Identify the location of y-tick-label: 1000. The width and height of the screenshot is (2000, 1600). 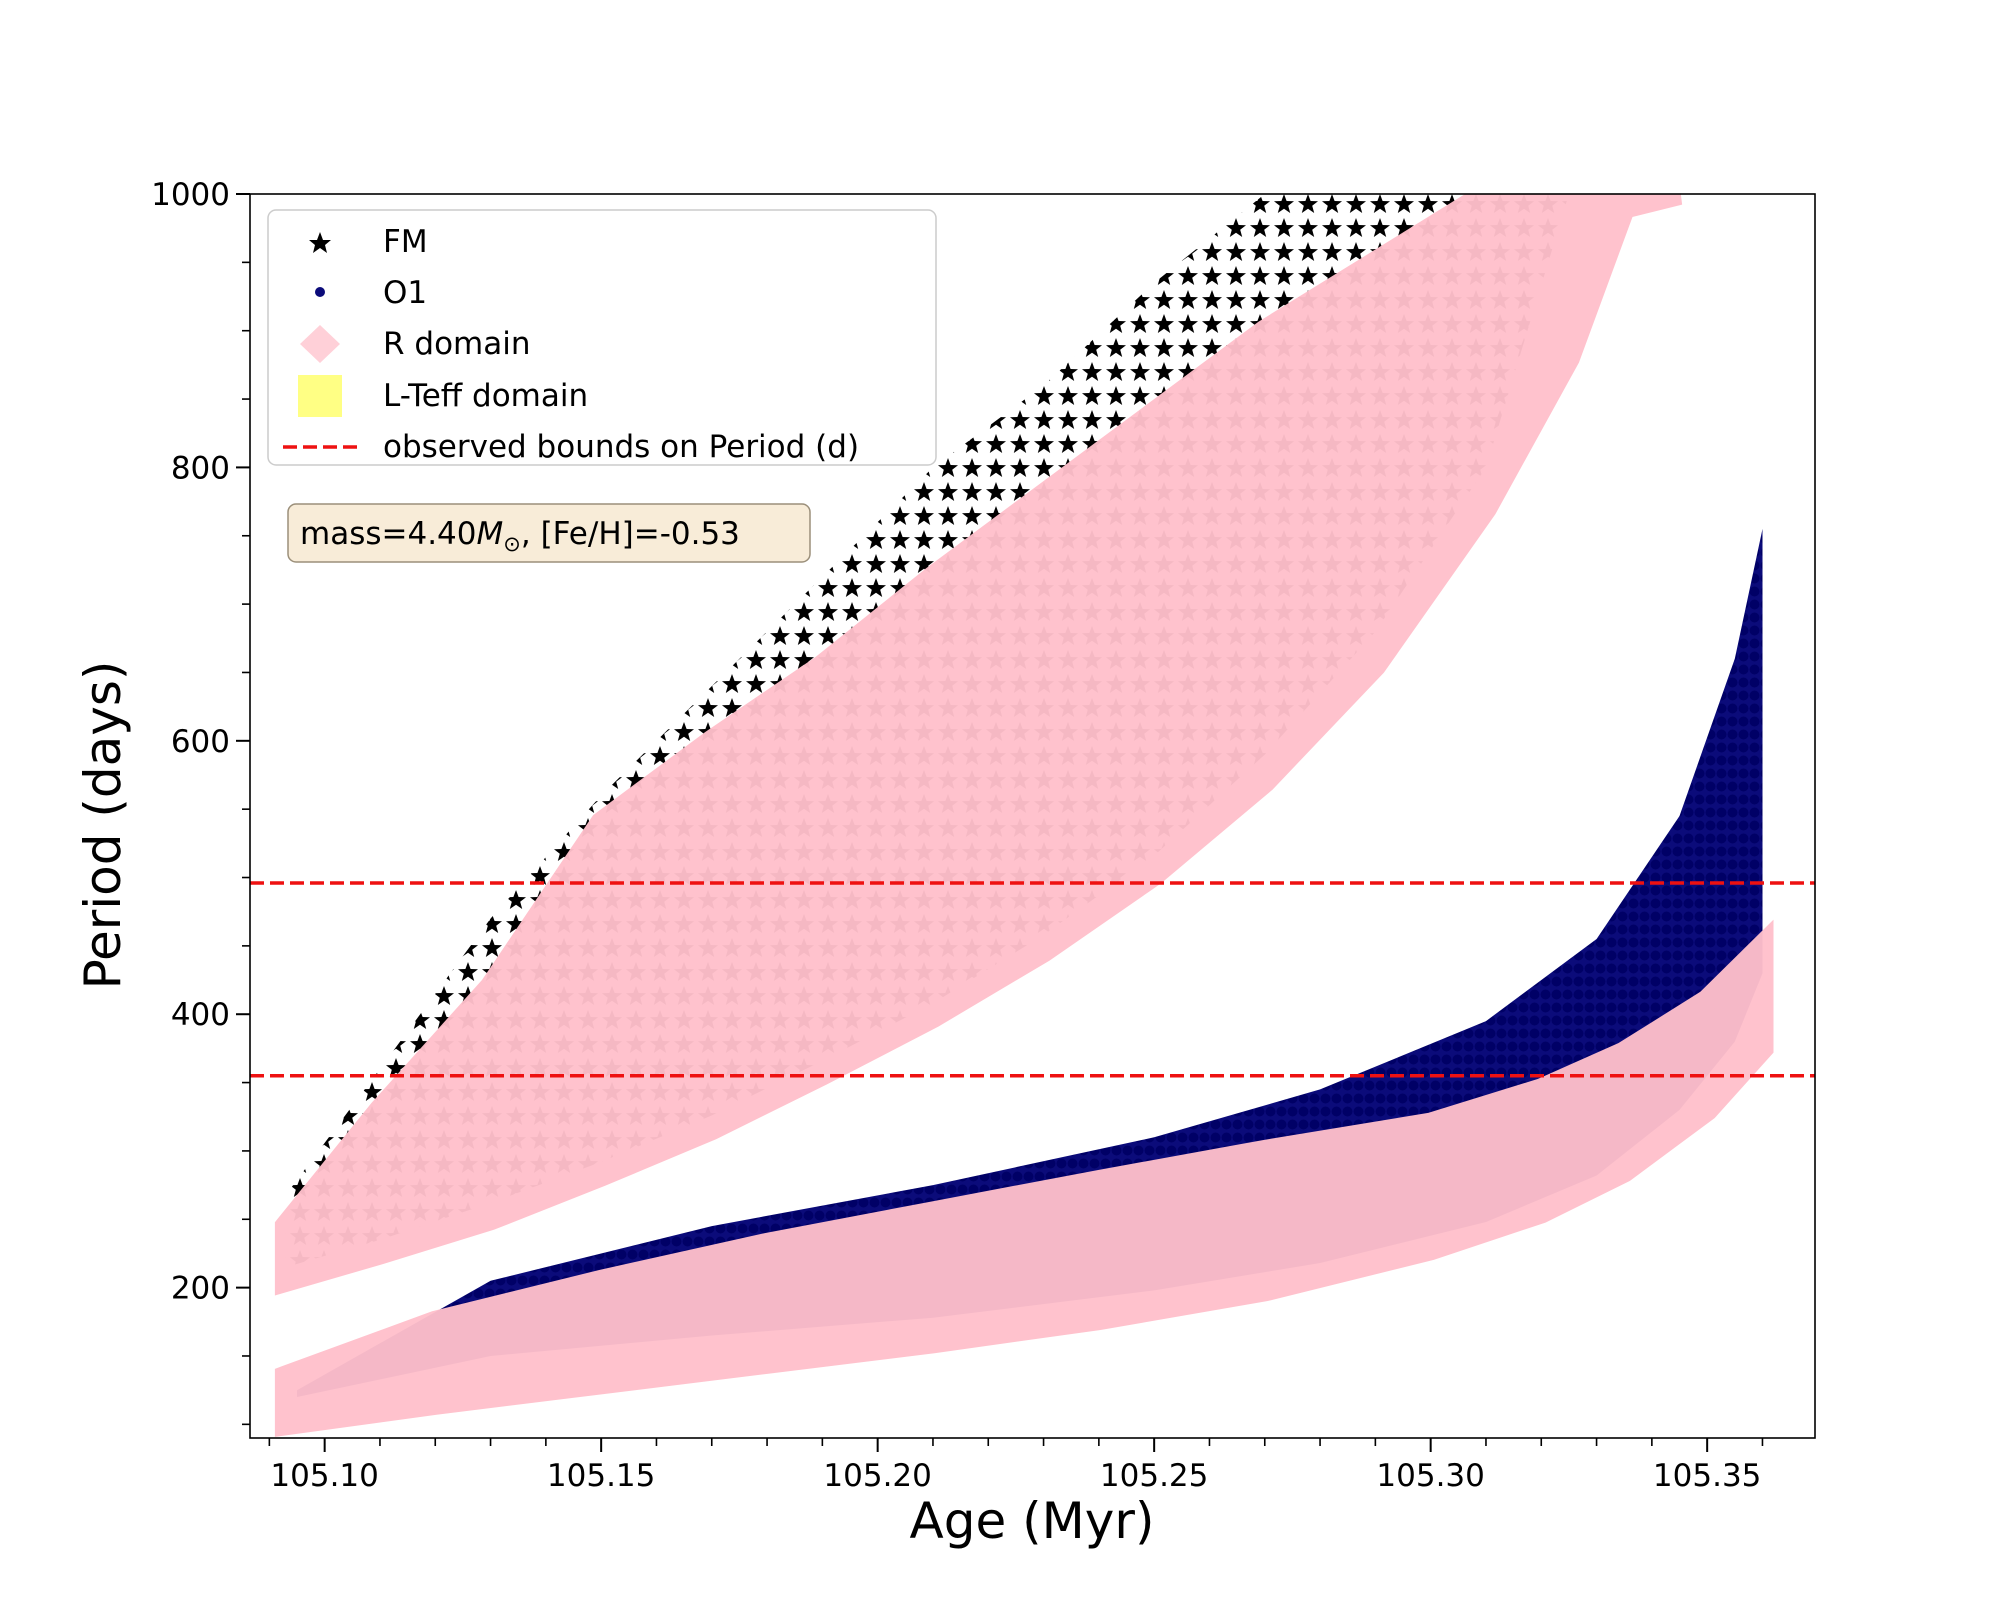
(190, 195).